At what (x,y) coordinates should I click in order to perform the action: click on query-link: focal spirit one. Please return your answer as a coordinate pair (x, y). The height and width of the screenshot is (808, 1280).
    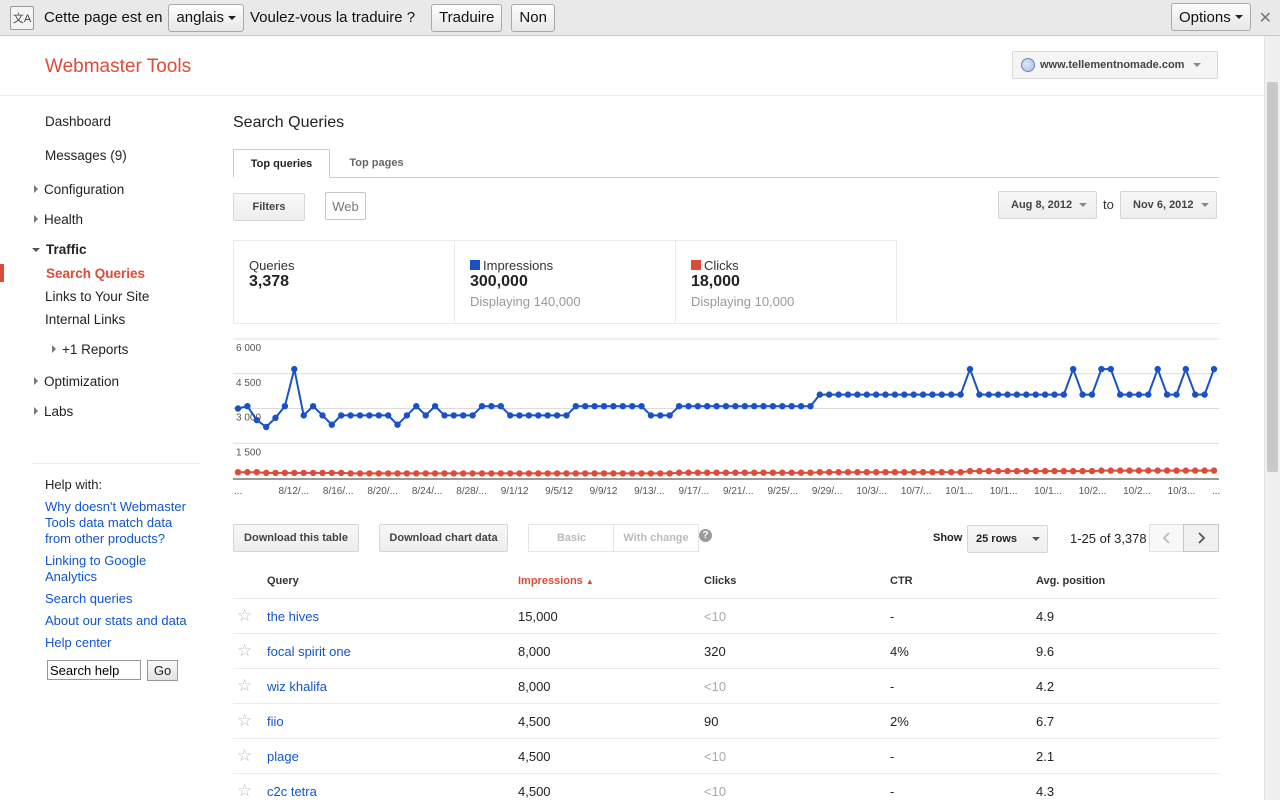
    Looking at the image, I should click on (309, 651).